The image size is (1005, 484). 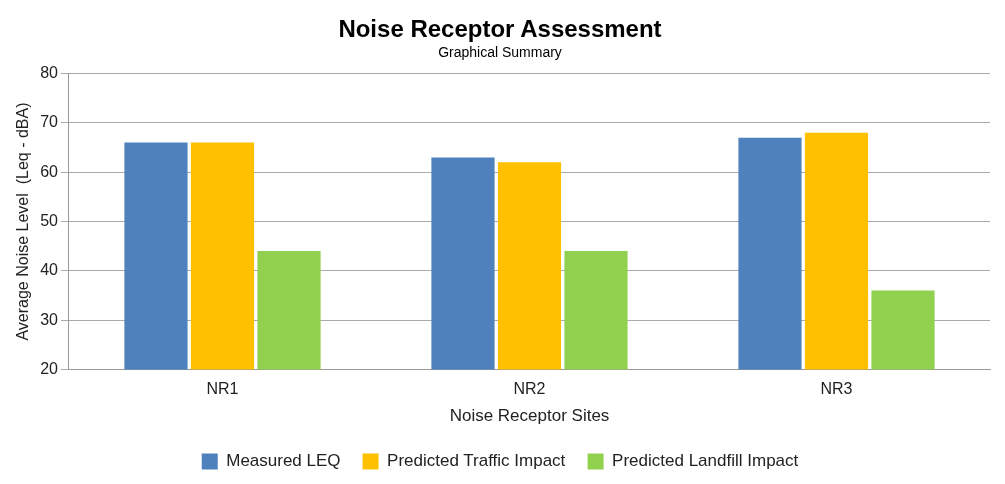 I want to click on y-tick-label: 80, so click(x=49, y=73).